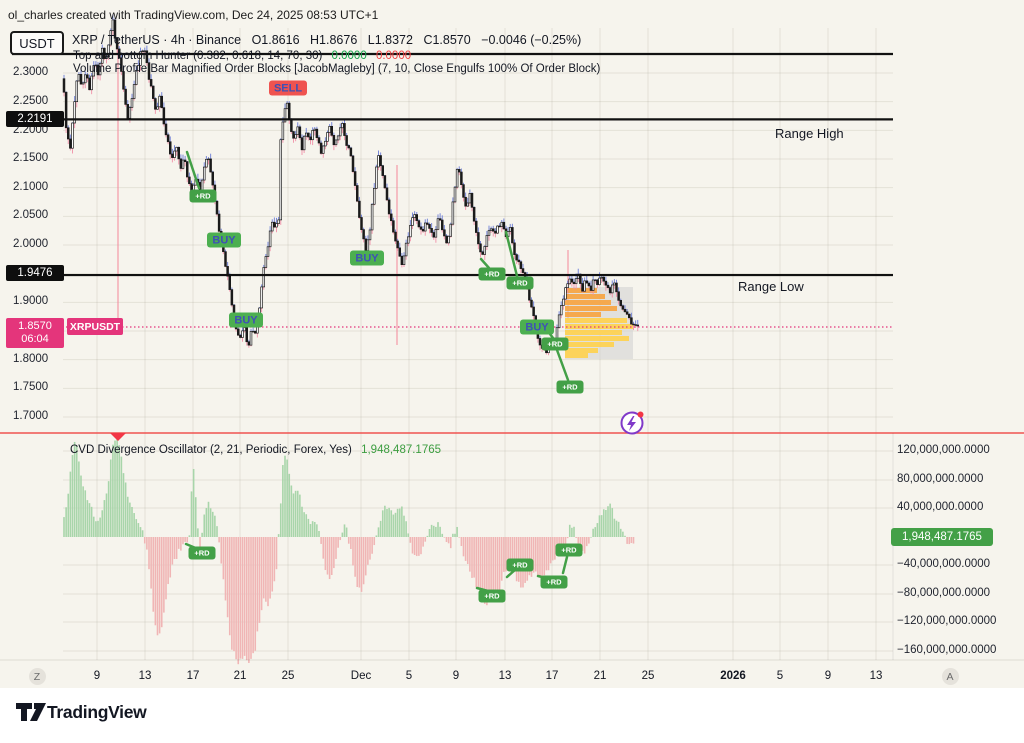  Describe the element at coordinates (35, 119) in the screenshot. I see `range-high-price-badge: 2.2191` at that location.